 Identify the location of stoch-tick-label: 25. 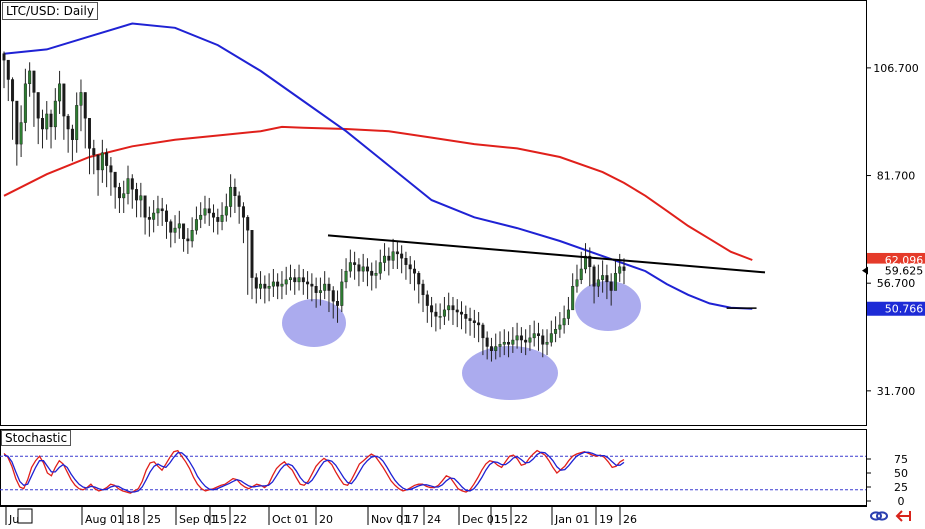
(901, 487).